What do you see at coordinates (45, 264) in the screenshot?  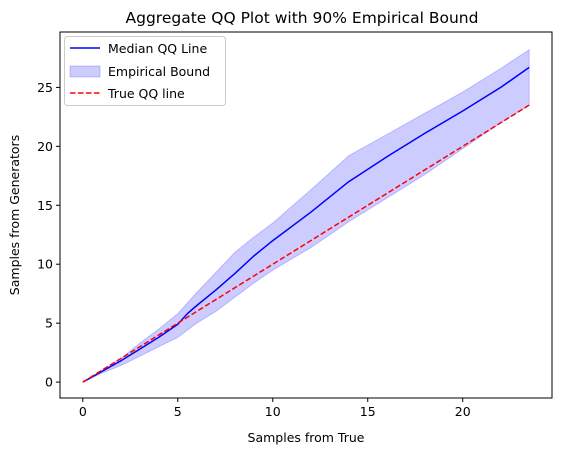 I see `y-tick-label: 10` at bounding box center [45, 264].